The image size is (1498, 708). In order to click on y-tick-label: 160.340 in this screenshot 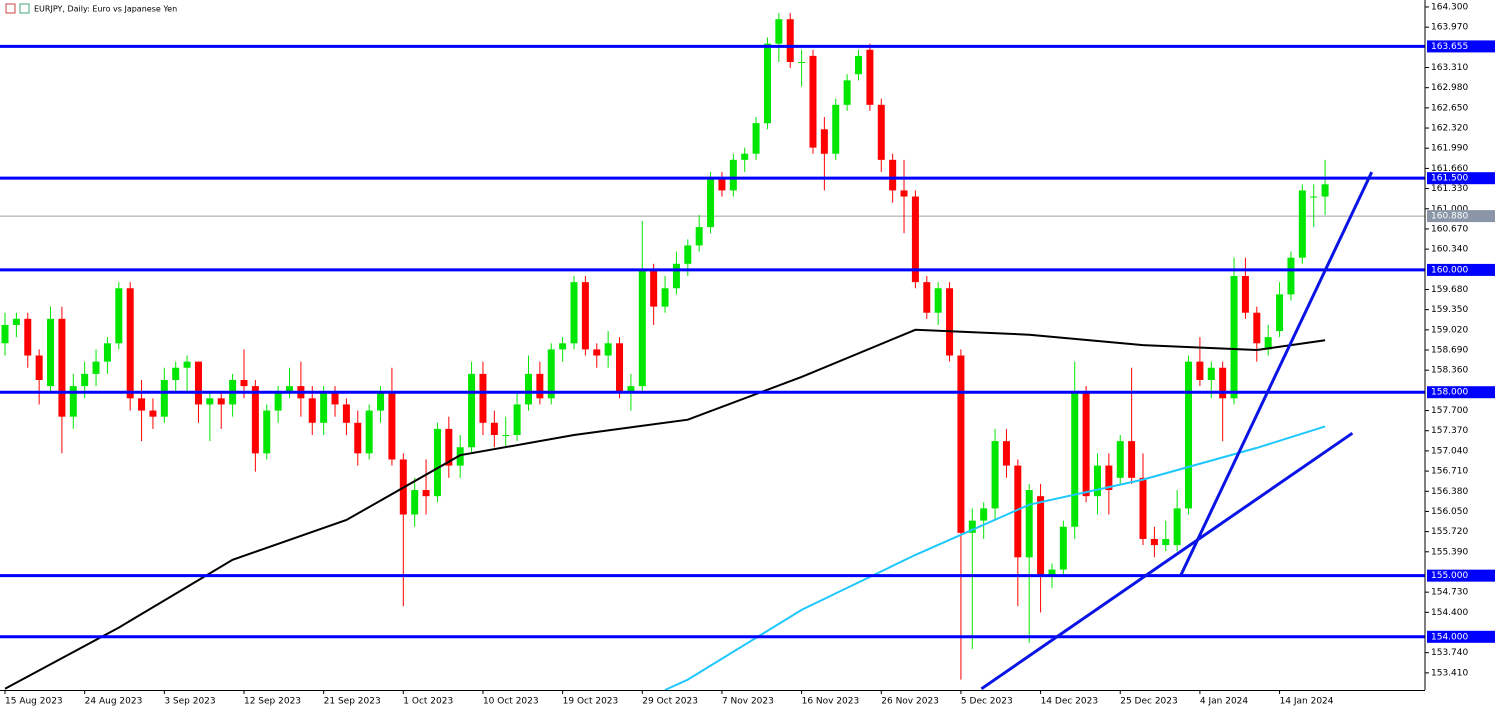, I will do `click(1449, 250)`.